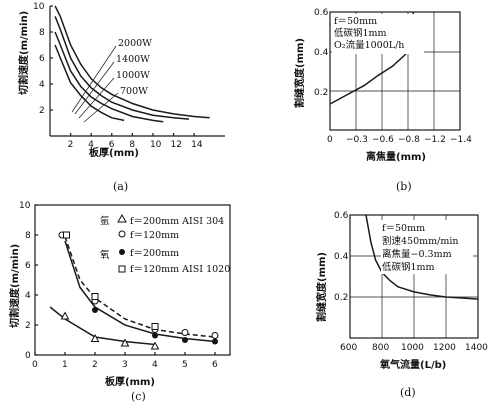 The height and width of the screenshot is (404, 502). Describe the element at coordinates (321, 13) in the screenshot. I see `b-ytick-06: 0.6` at that location.